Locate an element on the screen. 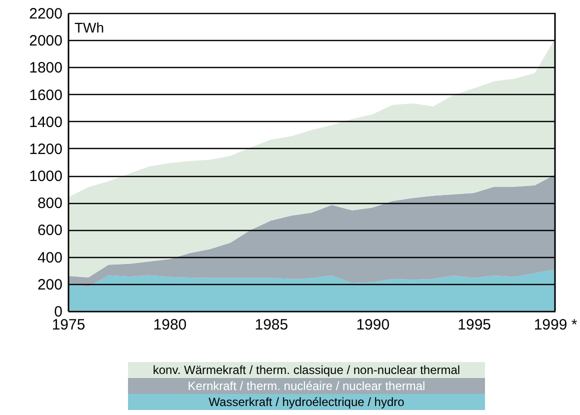 The width and height of the screenshot is (580, 415). x-tick-label: 1999 * is located at coordinates (556, 325).